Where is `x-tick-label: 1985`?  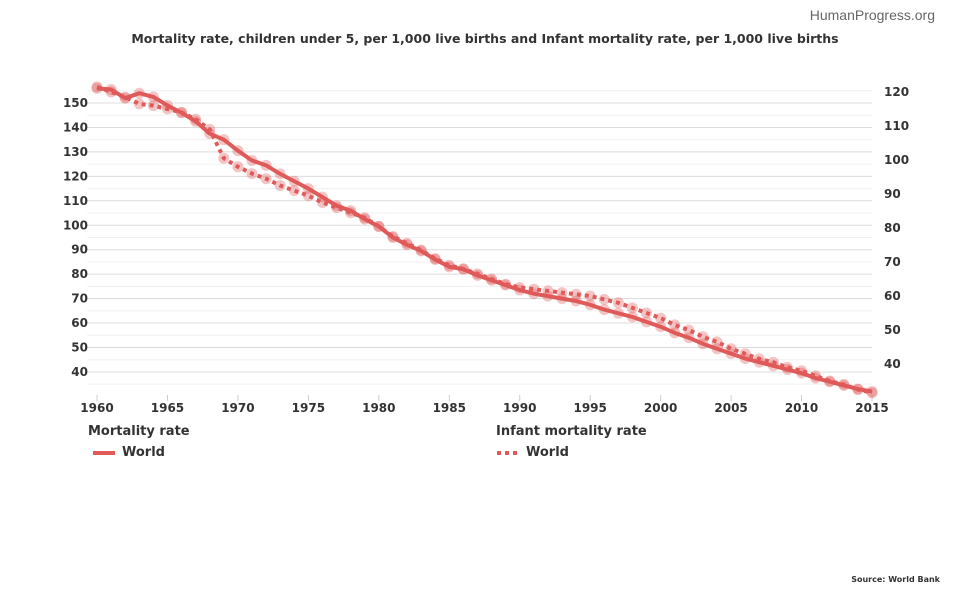 x-tick-label: 1985 is located at coordinates (449, 408).